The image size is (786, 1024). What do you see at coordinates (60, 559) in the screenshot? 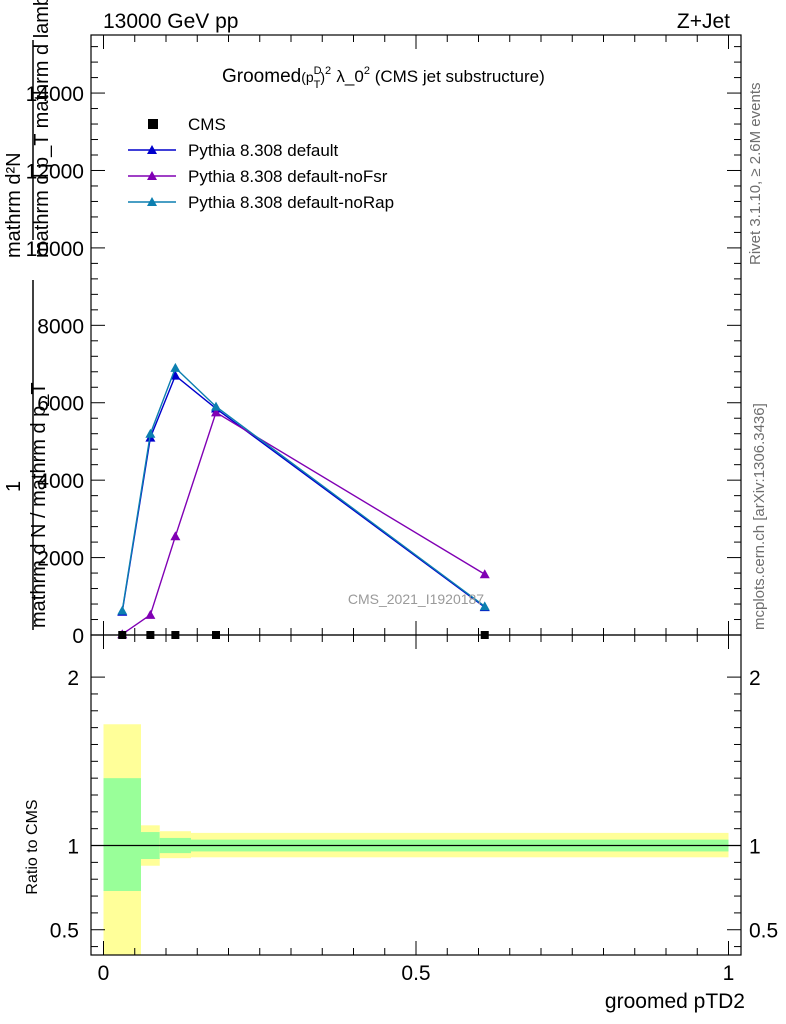
I see `y-tick-label: 2000` at bounding box center [60, 559].